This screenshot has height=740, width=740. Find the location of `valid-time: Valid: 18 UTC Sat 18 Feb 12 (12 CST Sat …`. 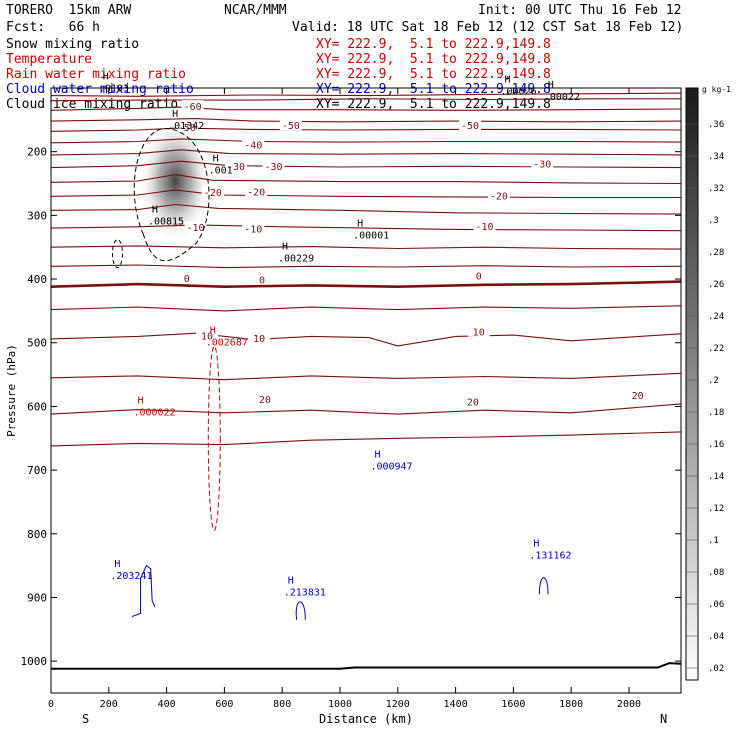

valid-time: Valid: 18 UTC Sat 18 Feb 12 (12 CST Sat … is located at coordinates (488, 27).